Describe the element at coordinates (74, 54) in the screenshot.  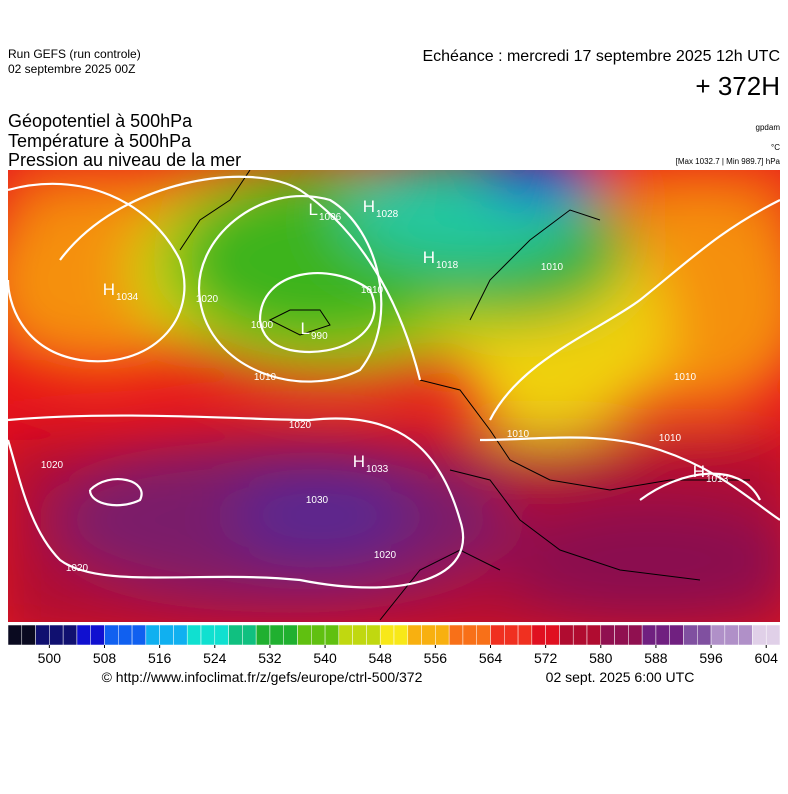
I see `run: Run GEFS (run controle)` at that location.